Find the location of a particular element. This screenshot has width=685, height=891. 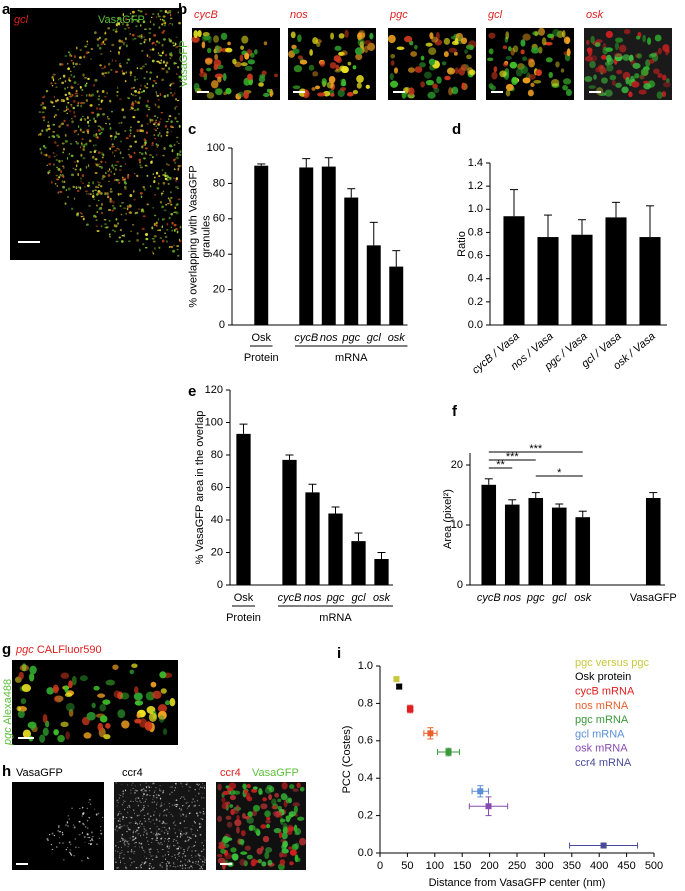

point is located at coordinates (430, 733).